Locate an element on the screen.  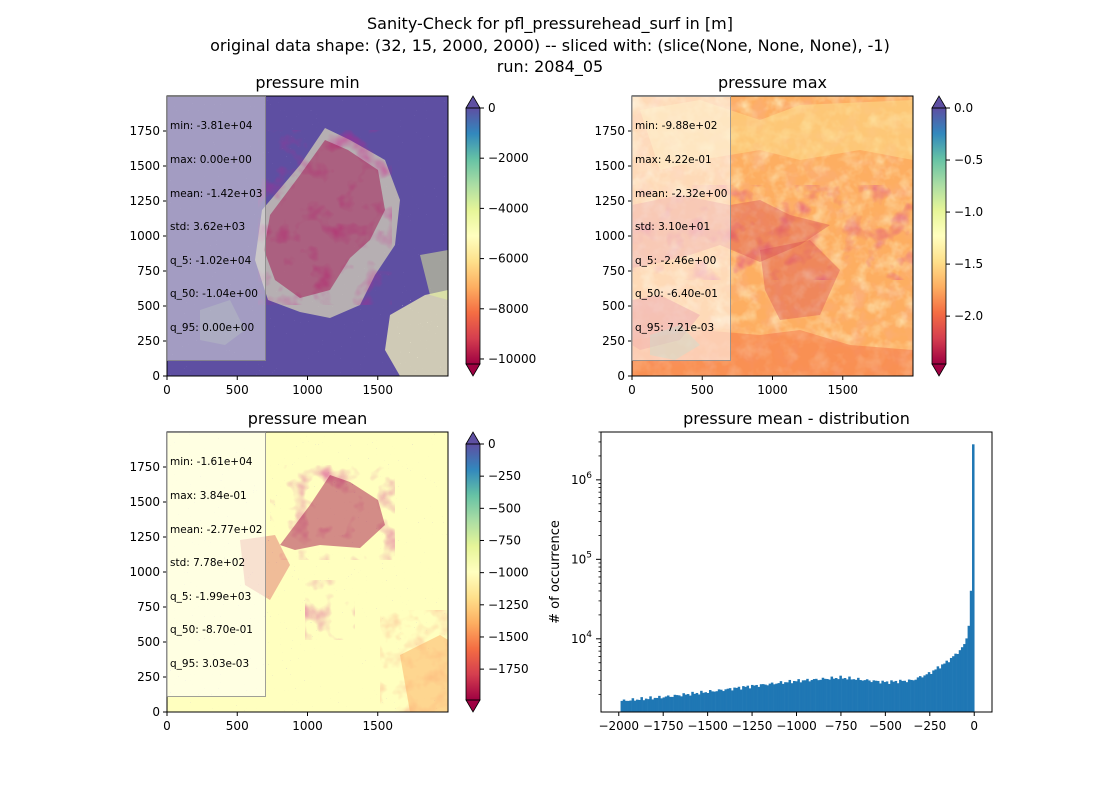
y-tick-label: 0 is located at coordinates (156, 376).